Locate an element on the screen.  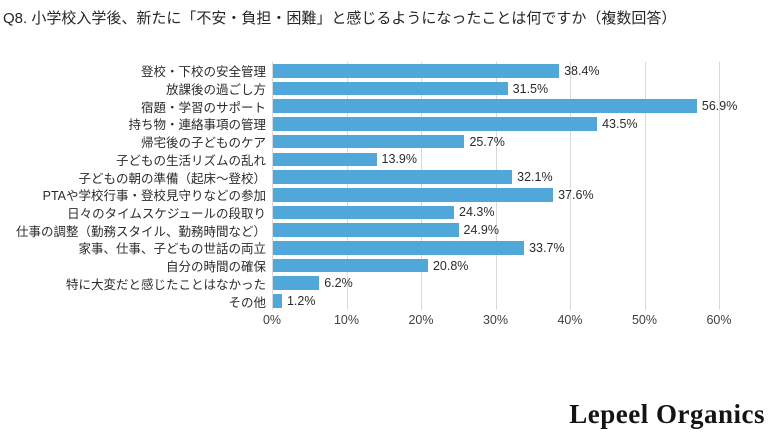
table-row: PTAや学校行事・登校見守りなどの参加 37.6% is located at coordinates (385, 195).